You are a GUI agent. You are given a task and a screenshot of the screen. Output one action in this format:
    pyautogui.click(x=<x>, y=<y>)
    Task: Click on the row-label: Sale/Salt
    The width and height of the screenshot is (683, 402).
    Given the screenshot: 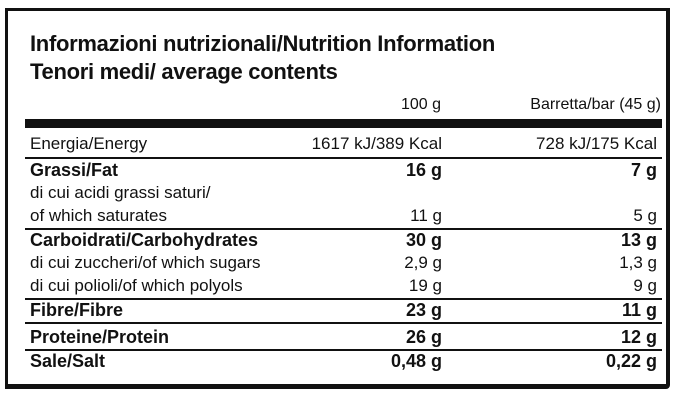 What is the action you would take?
    pyautogui.click(x=68, y=361)
    